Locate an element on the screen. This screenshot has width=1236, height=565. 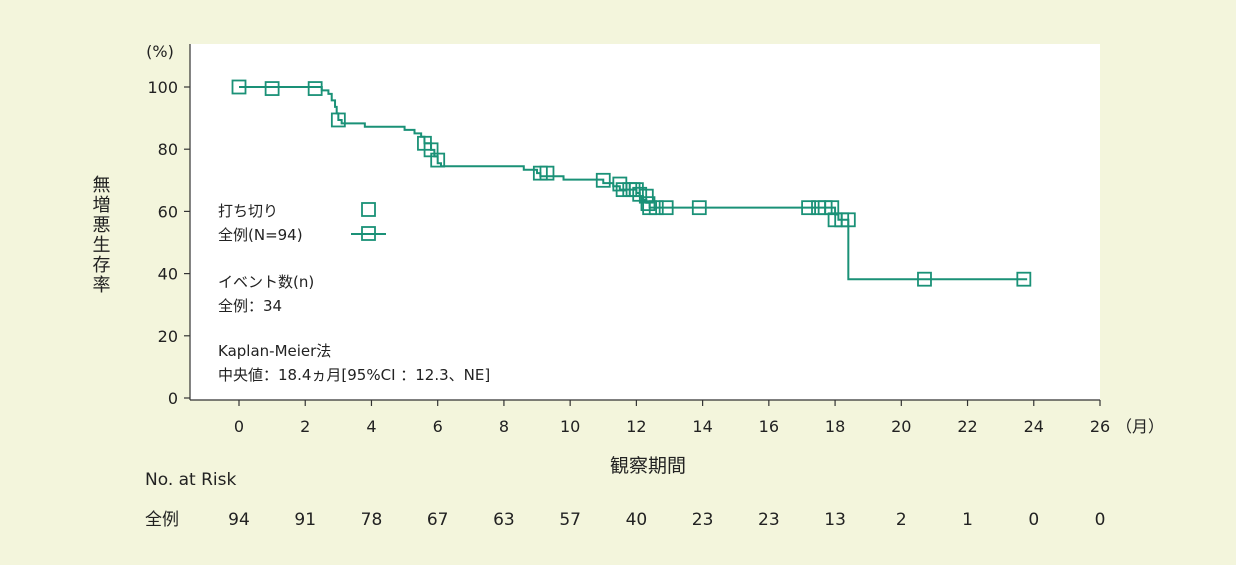
x-tick-label: 2 is located at coordinates (305, 426).